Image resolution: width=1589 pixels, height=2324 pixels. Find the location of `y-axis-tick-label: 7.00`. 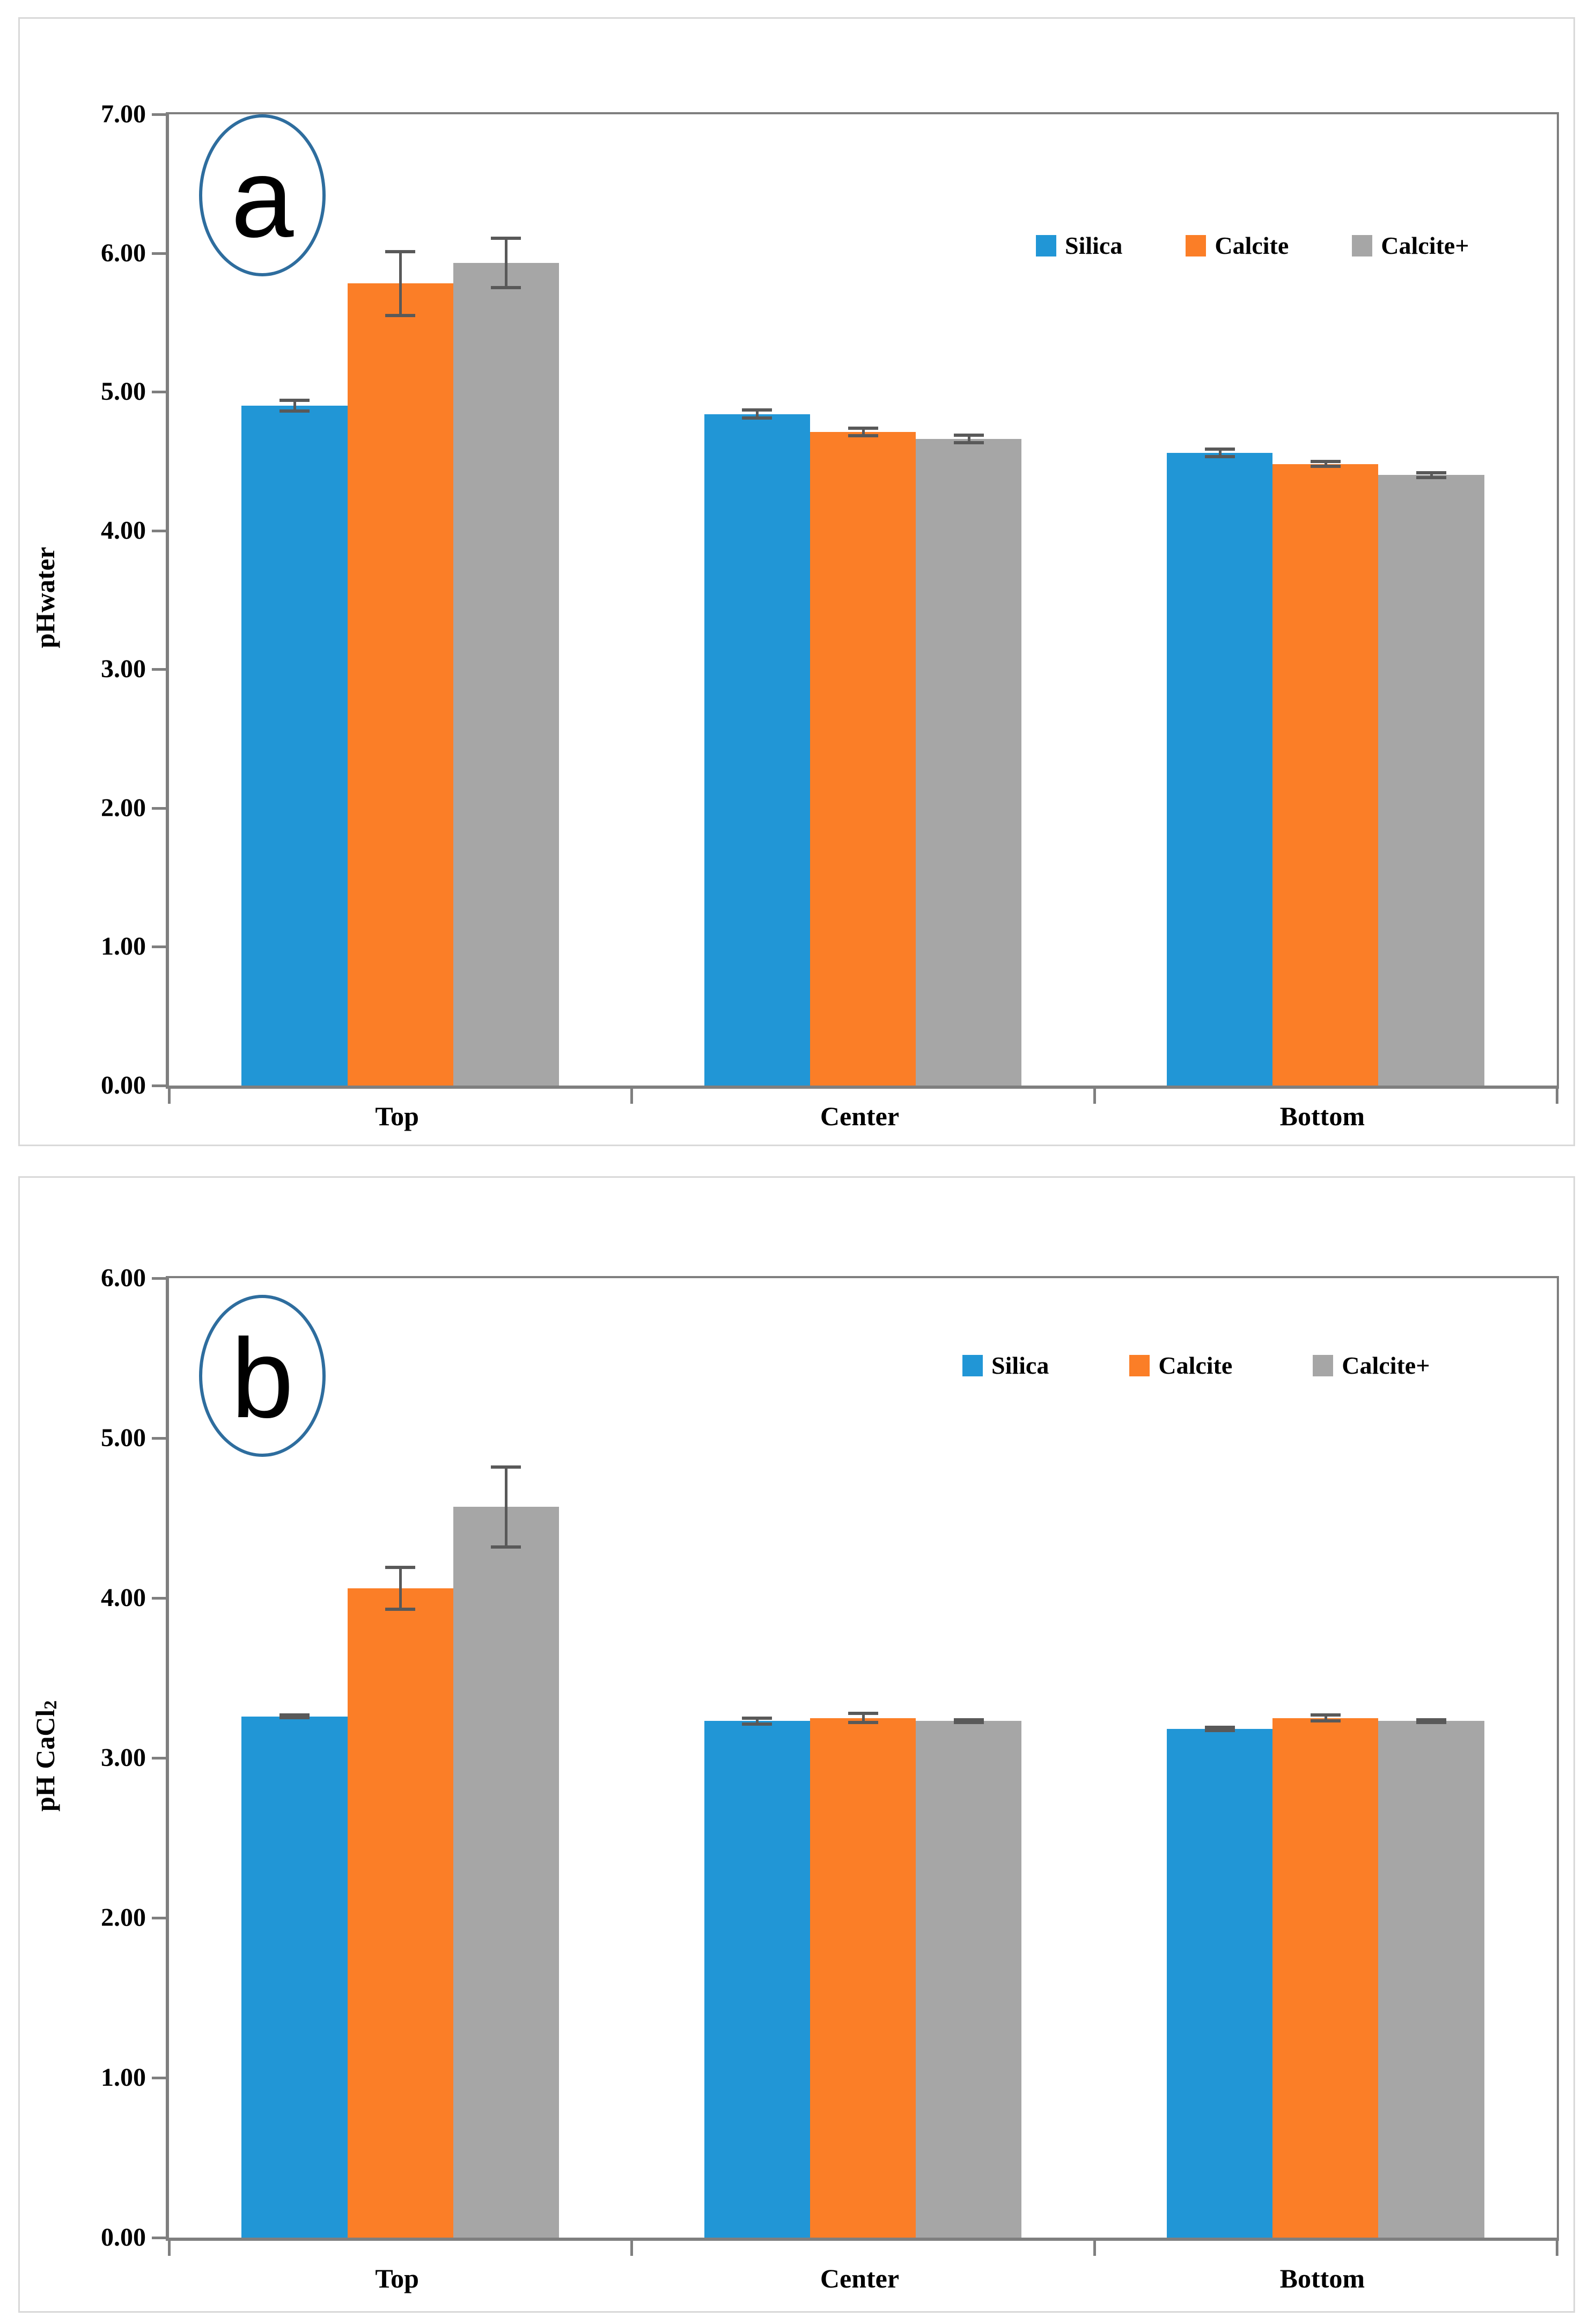

y-axis-tick-label: 7.00 is located at coordinates (123, 114).